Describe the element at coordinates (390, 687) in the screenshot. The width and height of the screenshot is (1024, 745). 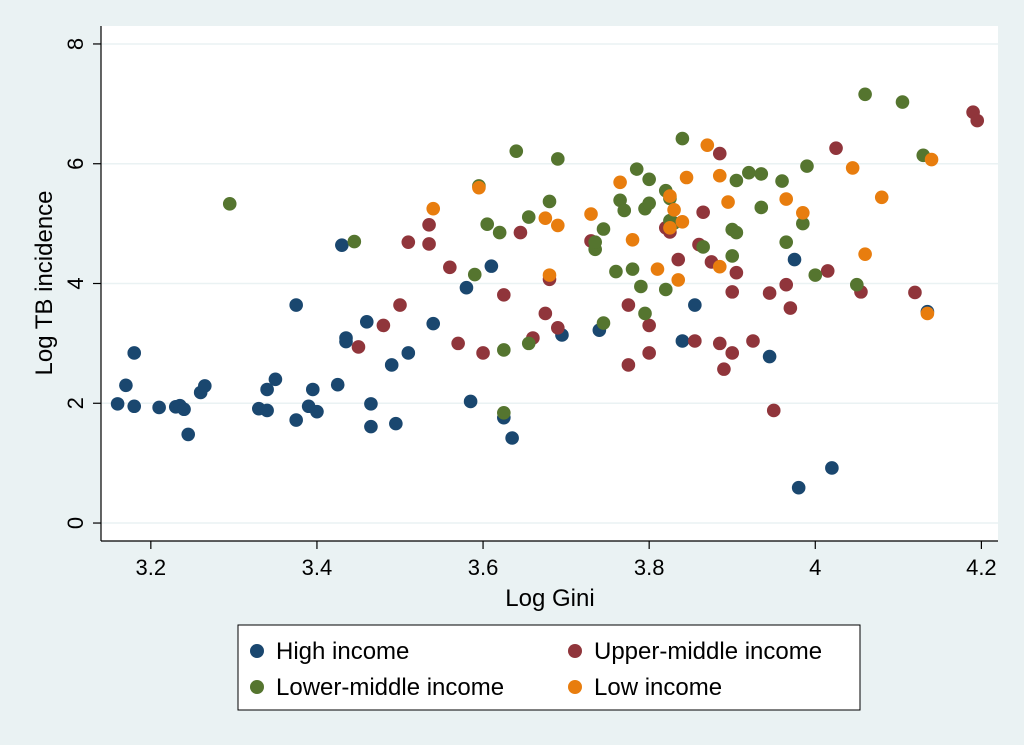
I see `legend-label: Lower-middle income` at that location.